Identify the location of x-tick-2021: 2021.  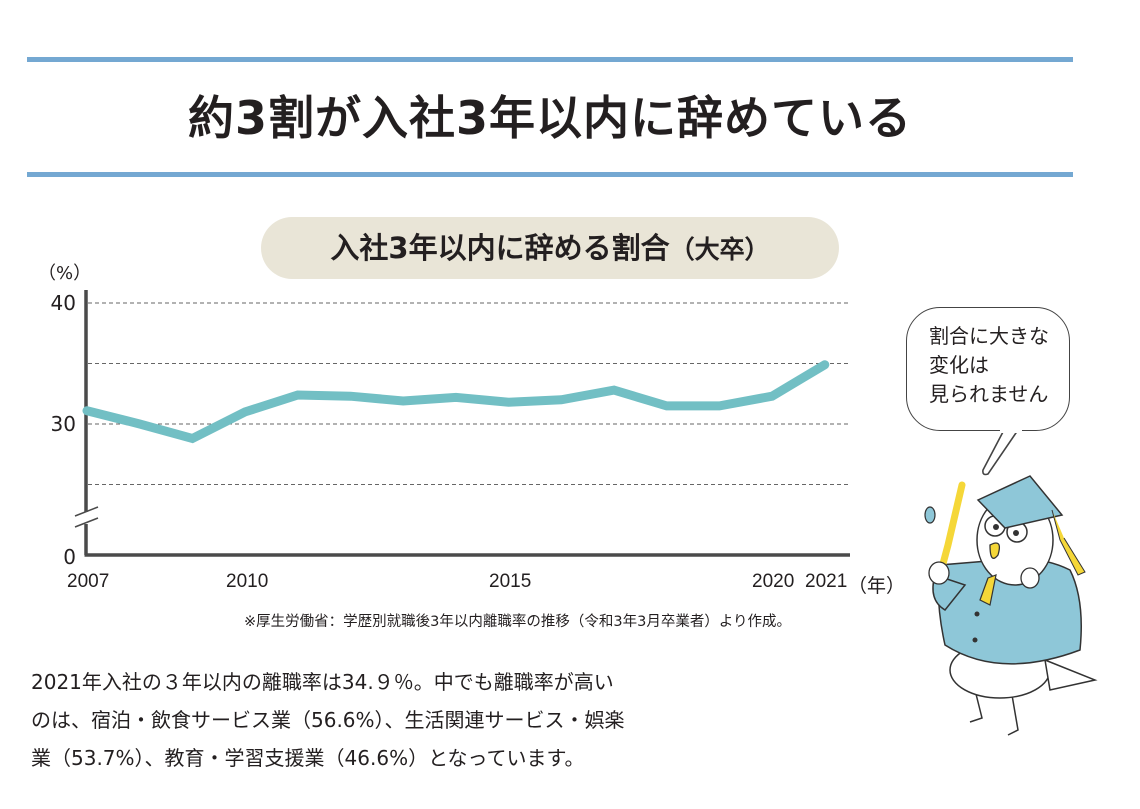
(826, 581).